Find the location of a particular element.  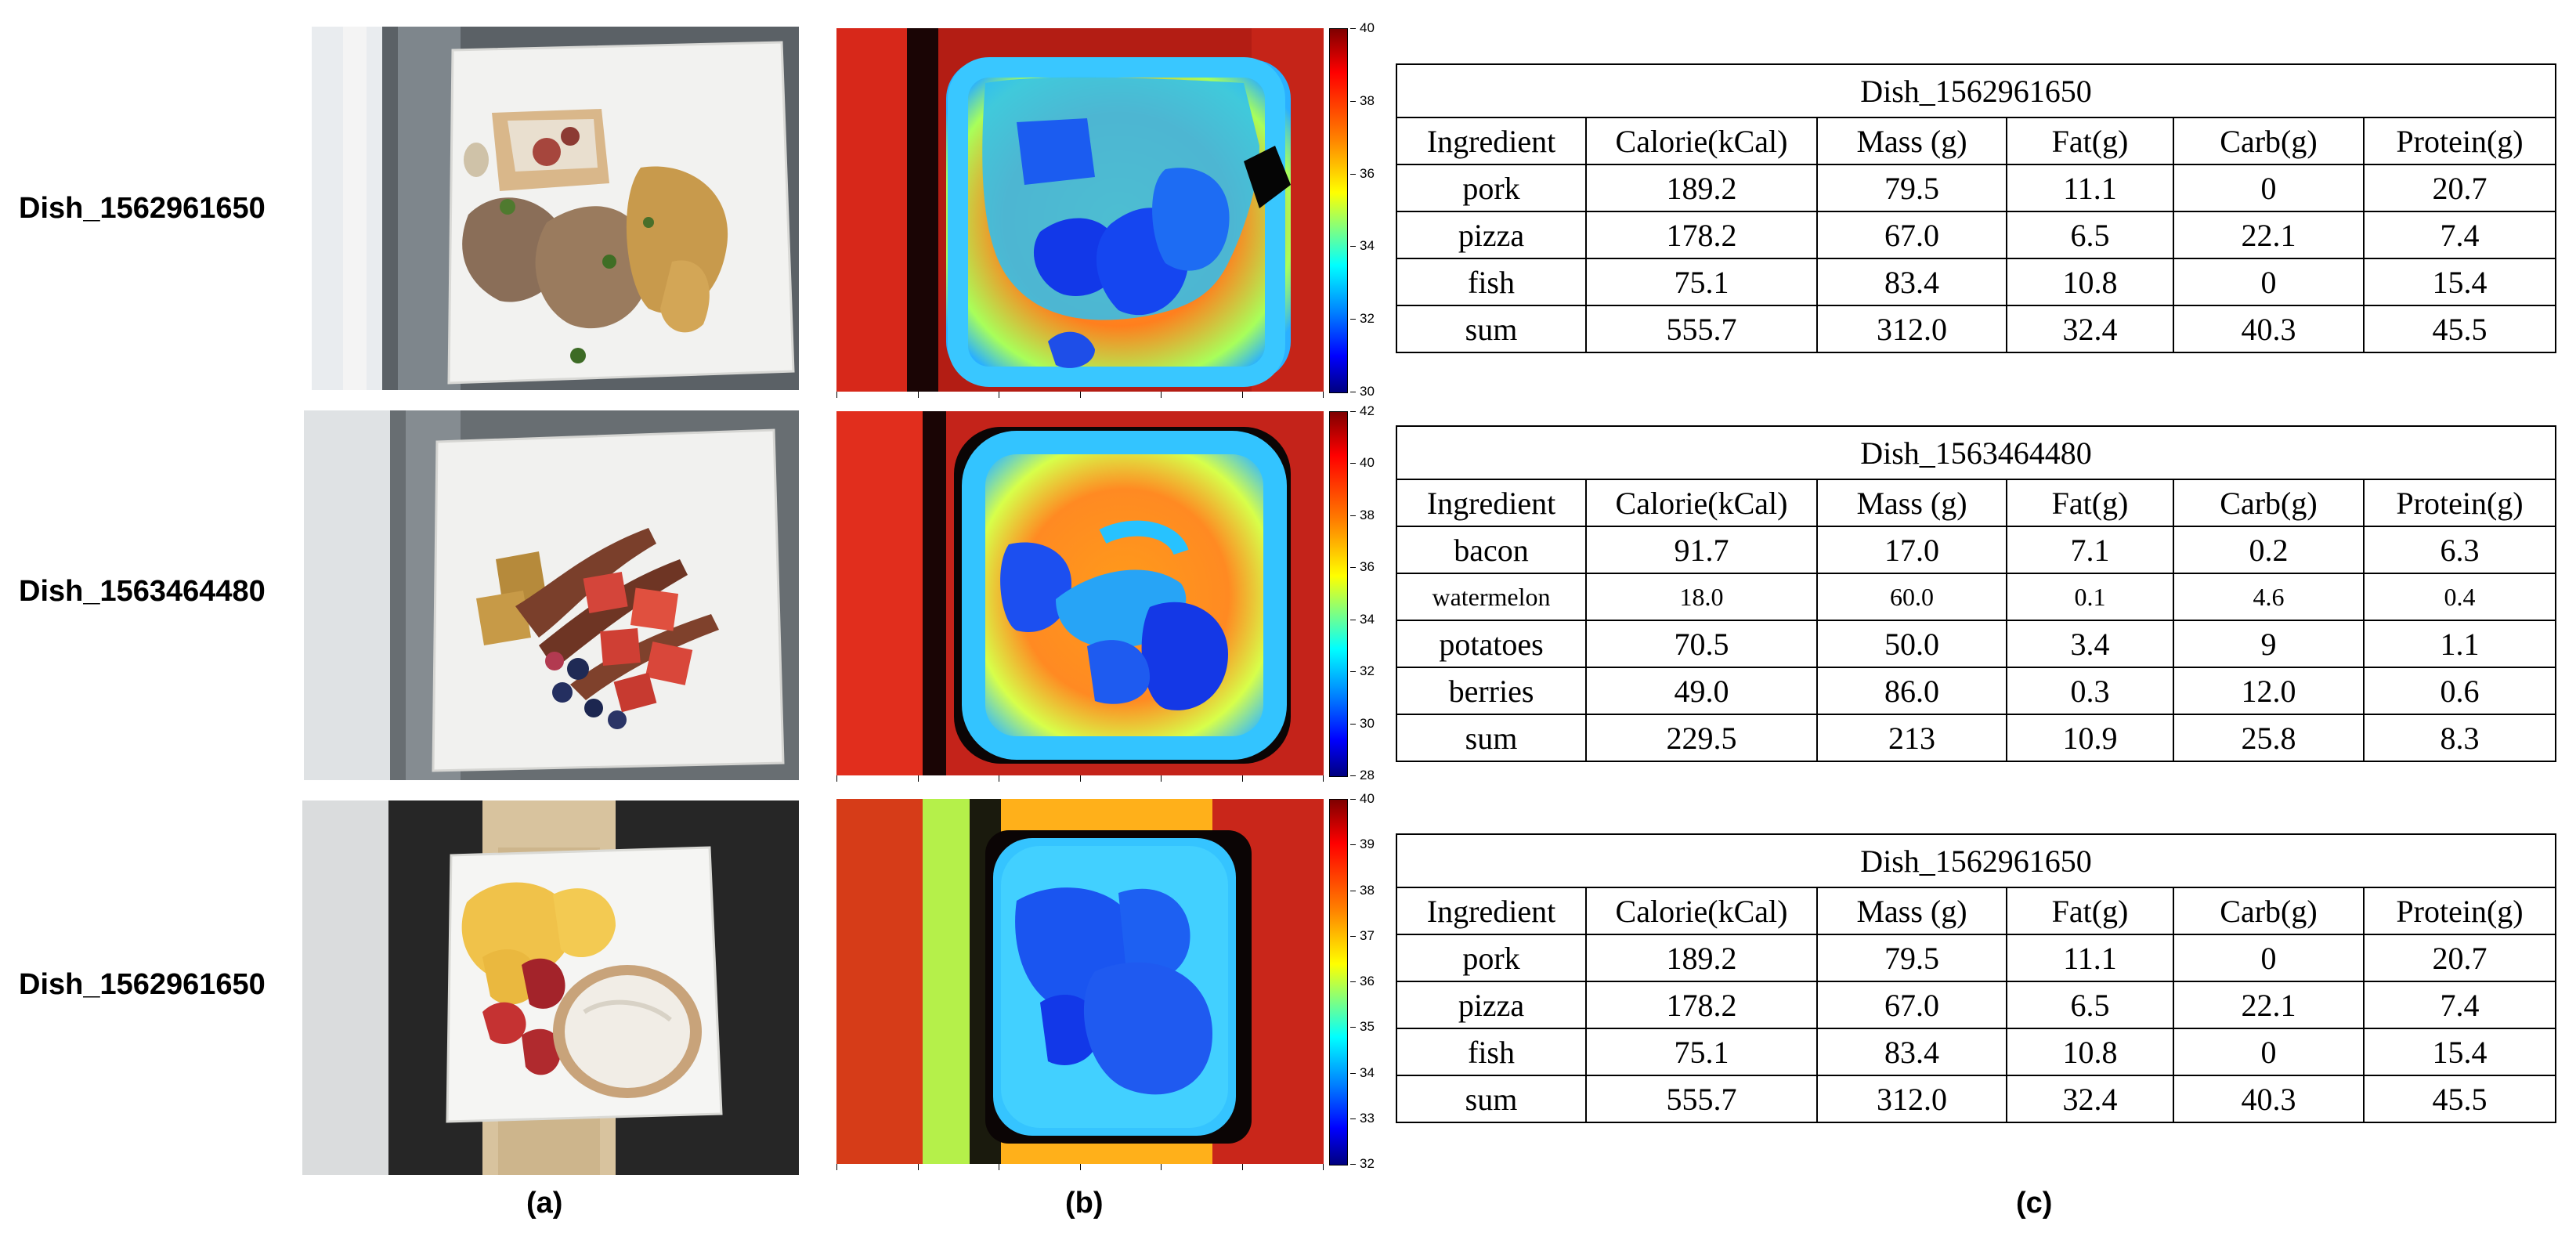

table-cell: 75.1 is located at coordinates (1701, 282).